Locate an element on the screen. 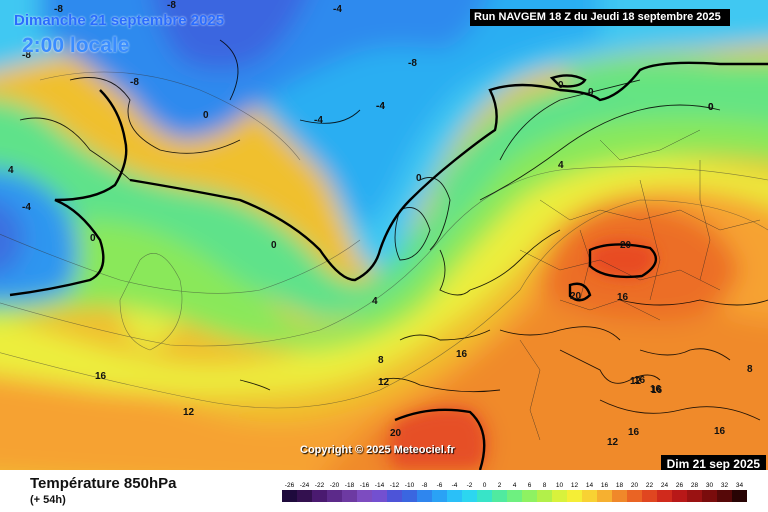 The width and height of the screenshot is (768, 512). forecast-time-title: 2:00 locale is located at coordinates (76, 45).